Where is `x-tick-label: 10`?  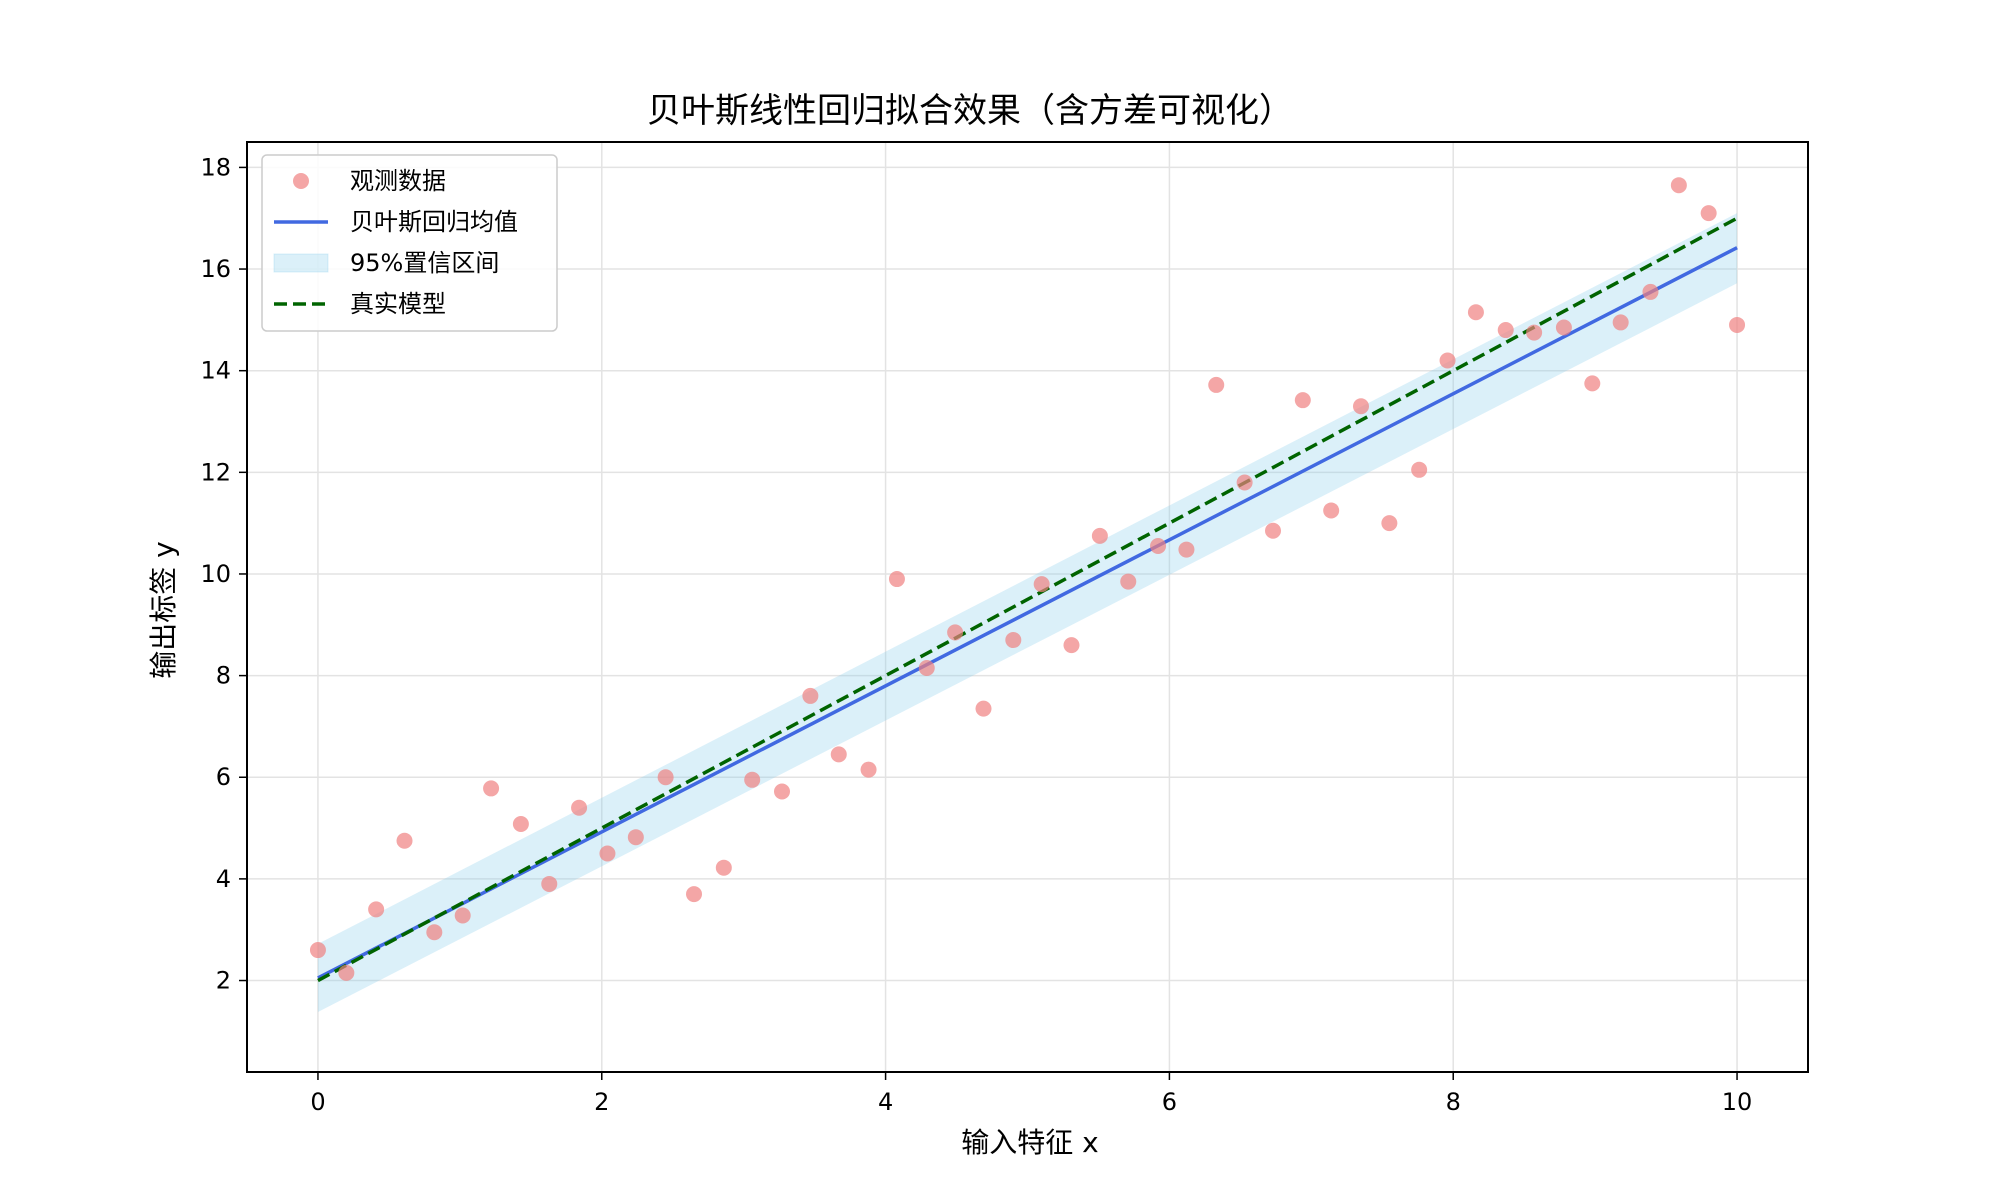 x-tick-label: 10 is located at coordinates (1737, 1102).